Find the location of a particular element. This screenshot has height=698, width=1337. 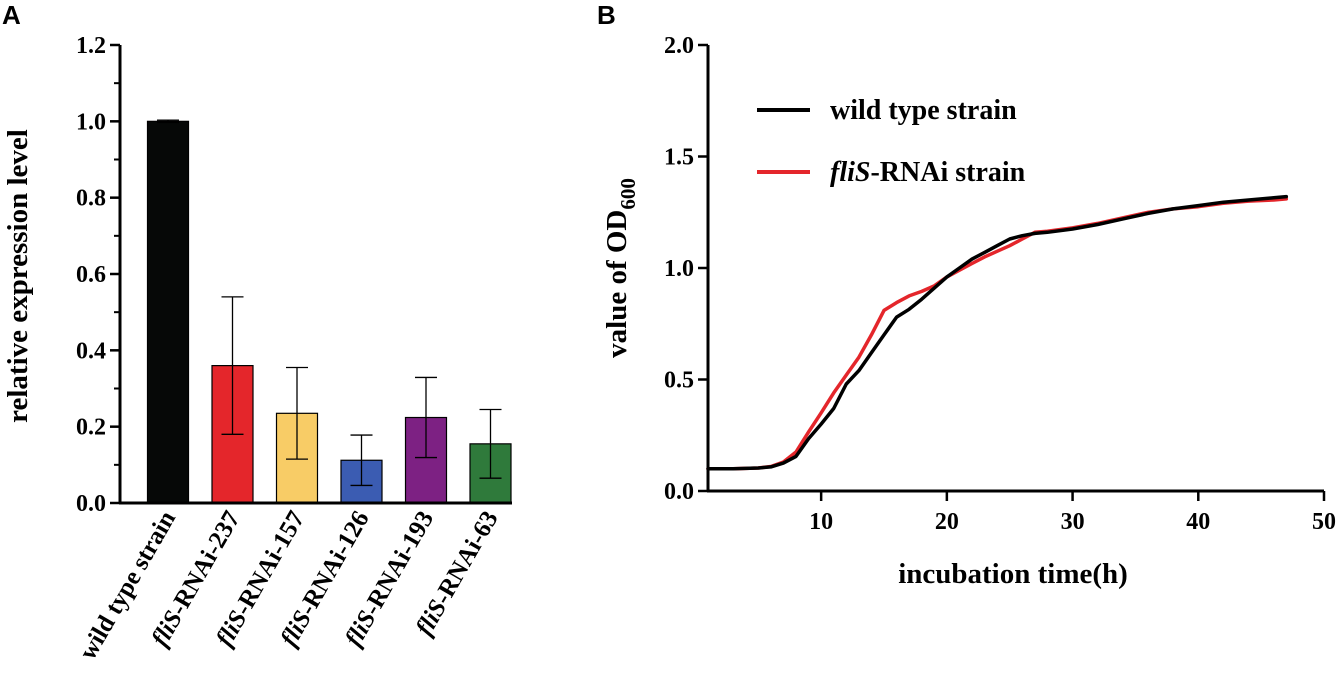

panel-b-x-tick-label: 10 is located at coordinates (821, 522).